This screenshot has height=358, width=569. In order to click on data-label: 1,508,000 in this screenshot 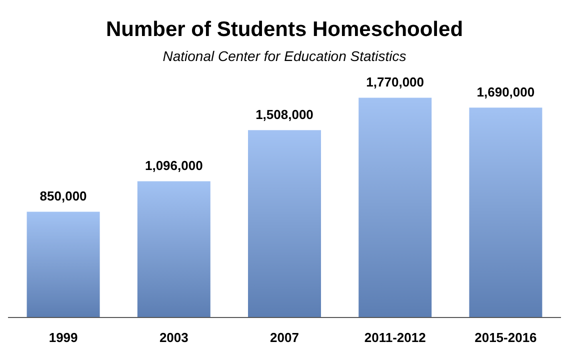, I will do `click(285, 114)`.